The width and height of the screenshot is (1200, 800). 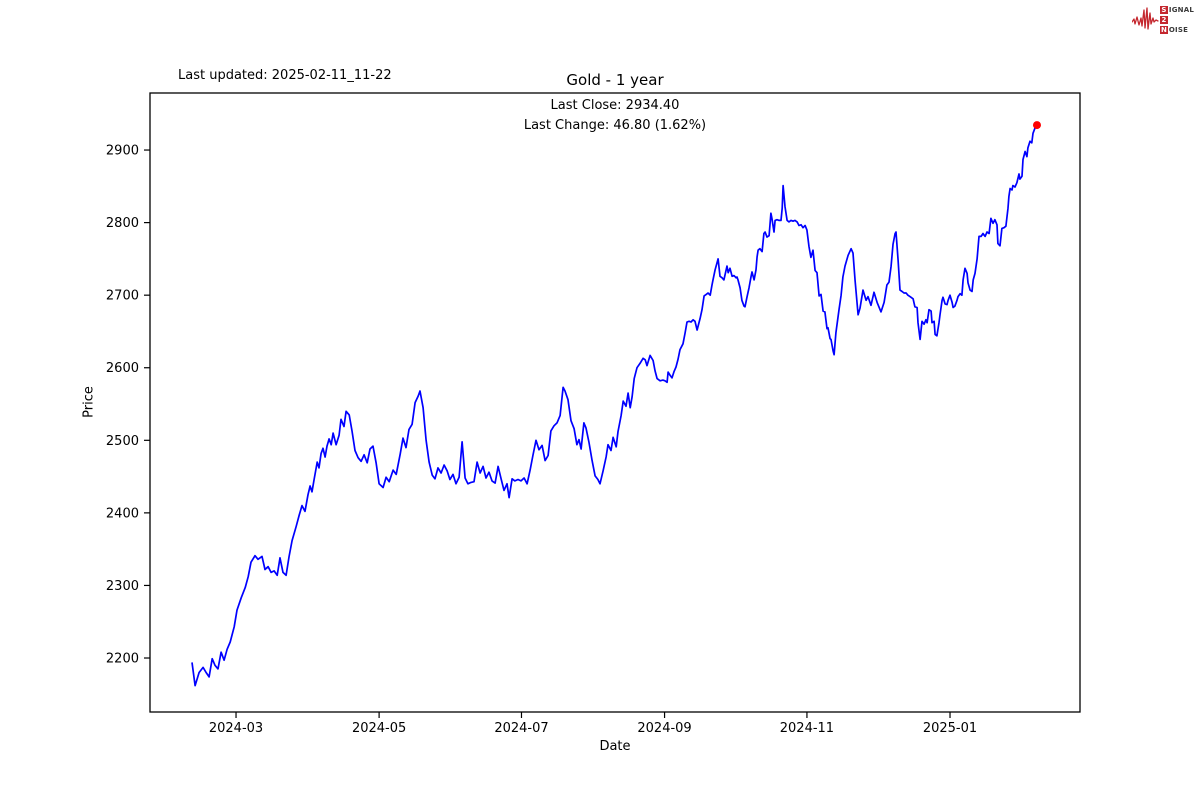 I want to click on x-axis-label: Date, so click(x=615, y=746).